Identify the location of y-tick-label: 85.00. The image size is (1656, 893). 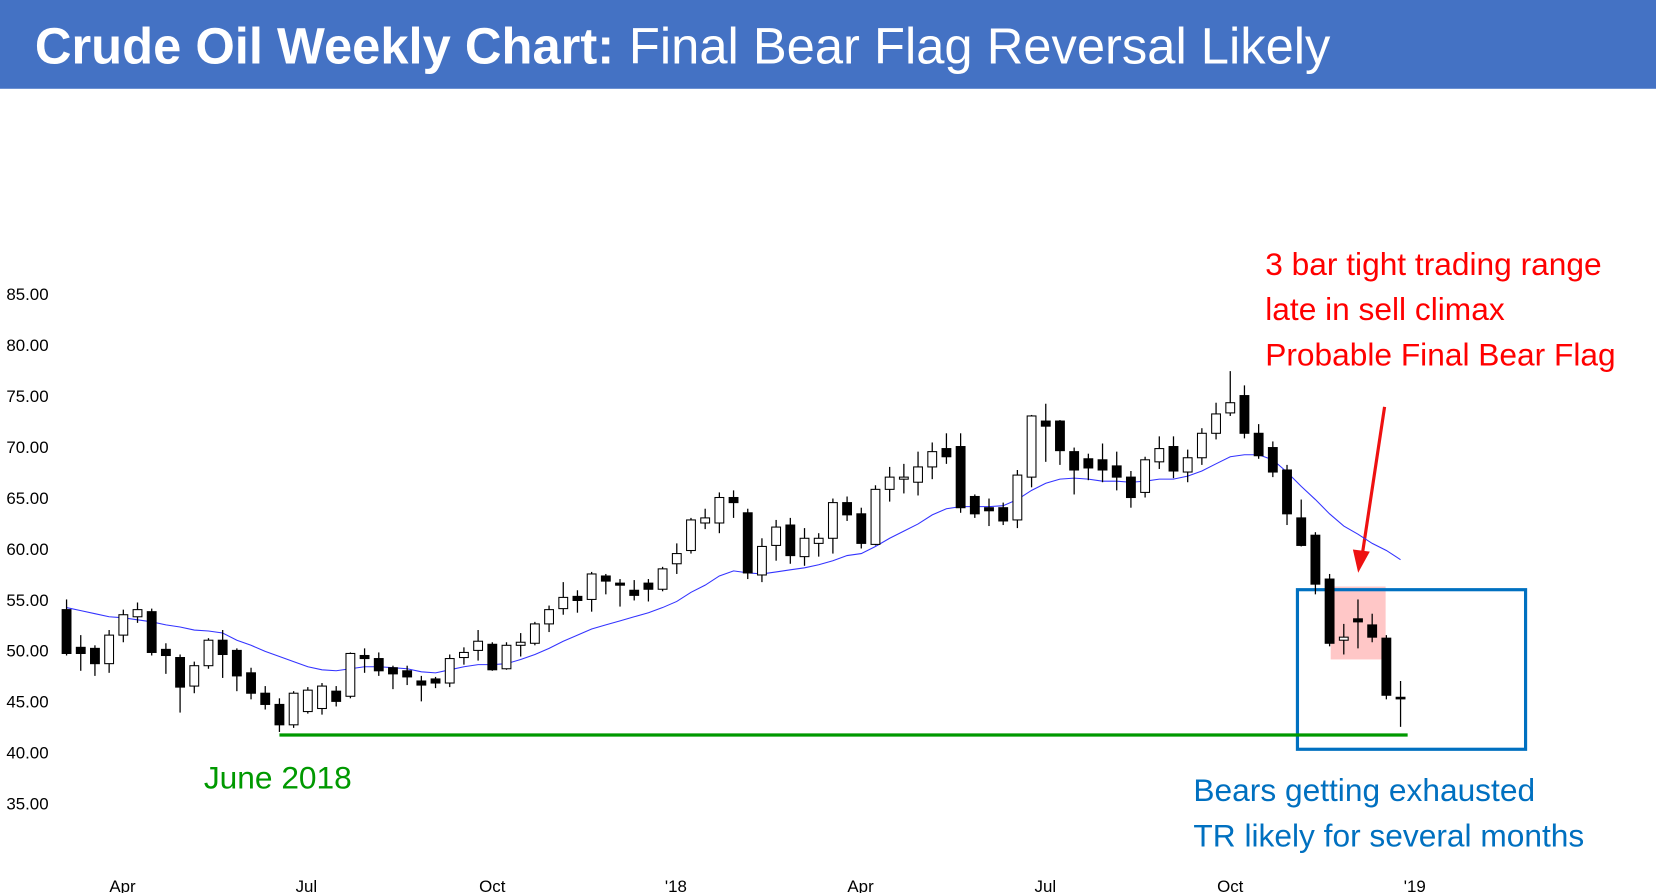
(27, 294).